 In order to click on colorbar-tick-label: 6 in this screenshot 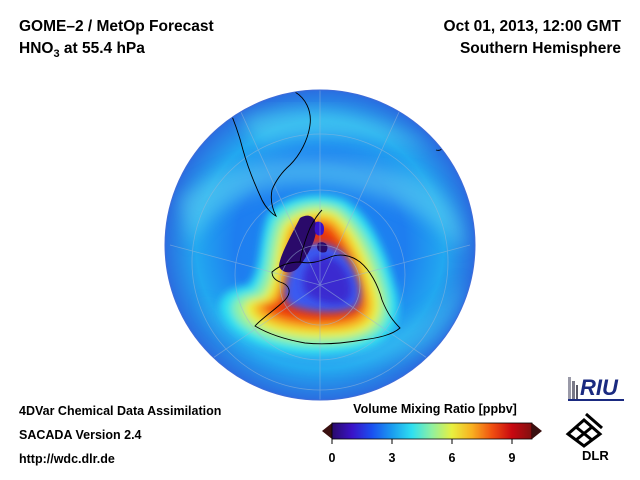, I will do `click(452, 458)`.